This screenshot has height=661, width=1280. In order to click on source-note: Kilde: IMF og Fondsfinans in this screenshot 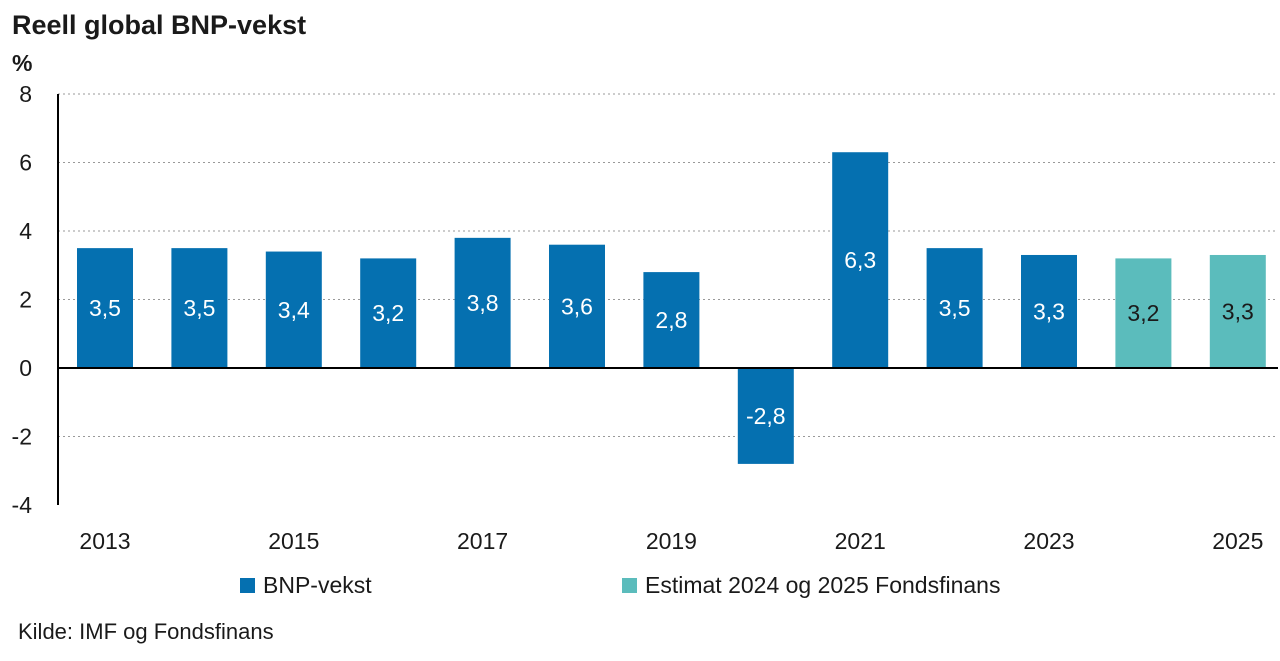, I will do `click(146, 631)`.